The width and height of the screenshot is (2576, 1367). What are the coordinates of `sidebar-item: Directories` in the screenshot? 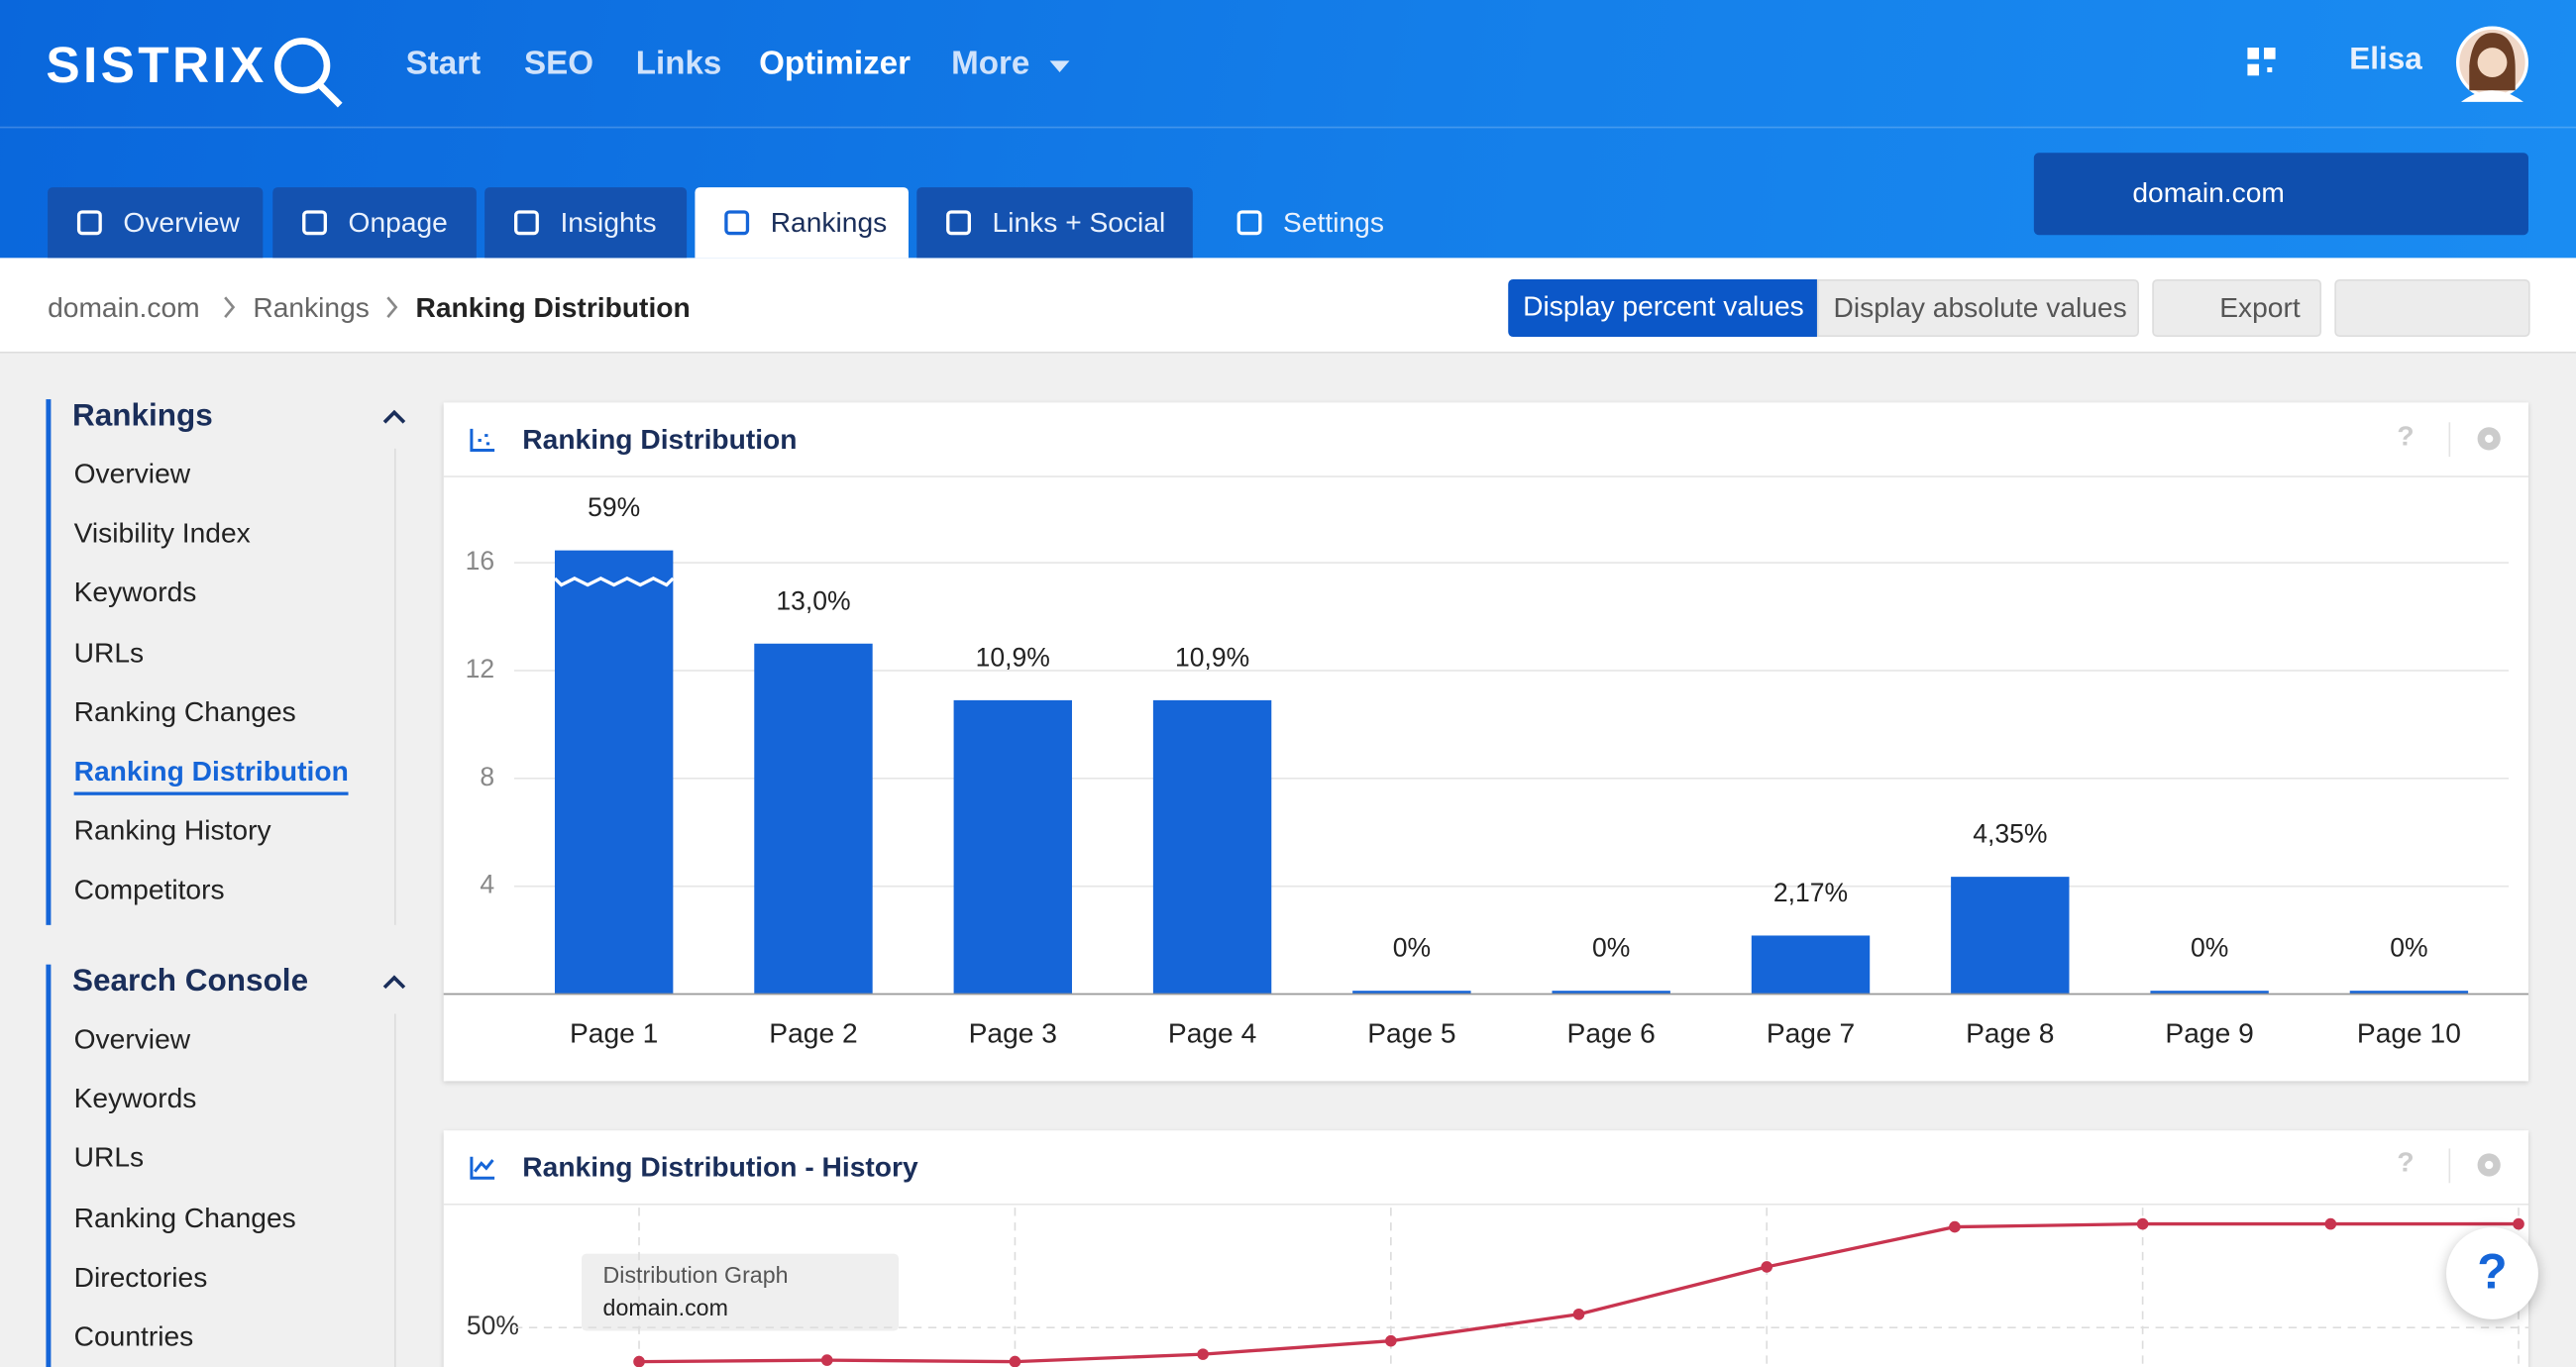 It's located at (140, 1277).